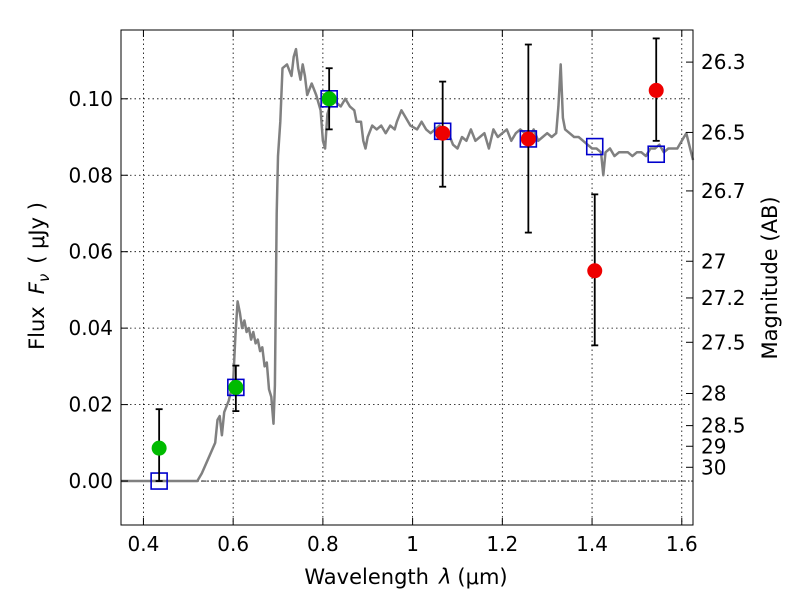  Describe the element at coordinates (444, 577) in the screenshot. I see `x-axis-label-symbol: λ` at that location.